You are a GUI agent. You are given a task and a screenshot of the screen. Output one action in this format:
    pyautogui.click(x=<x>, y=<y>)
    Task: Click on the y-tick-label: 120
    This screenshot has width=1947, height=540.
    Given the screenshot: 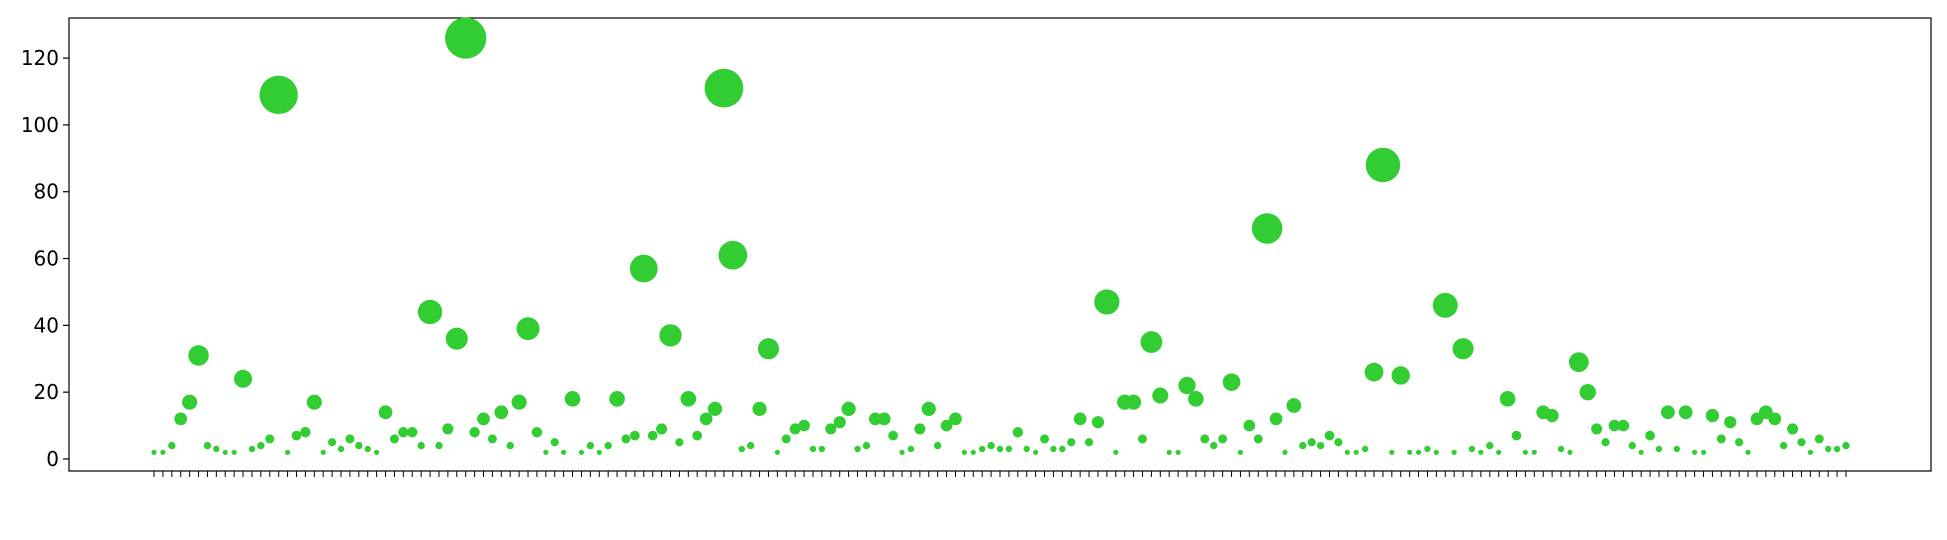 What is the action you would take?
    pyautogui.click(x=40, y=58)
    